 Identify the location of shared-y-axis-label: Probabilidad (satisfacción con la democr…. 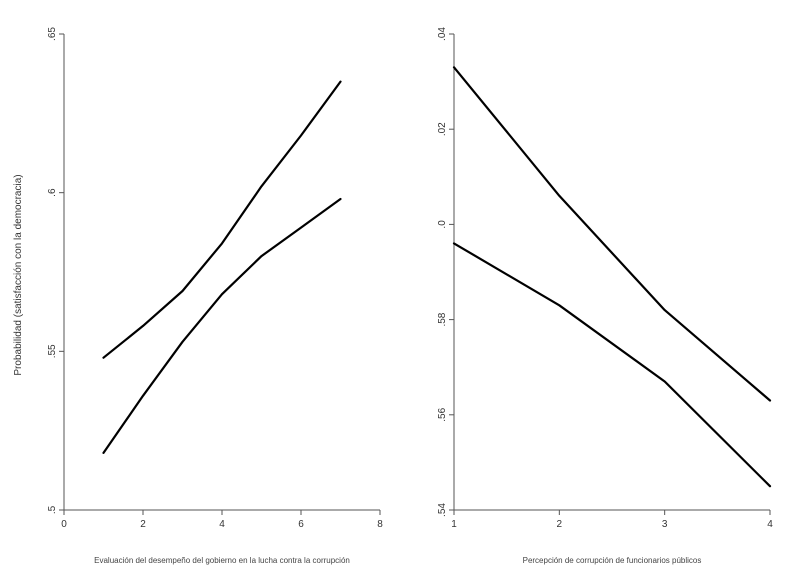
(18, 274).